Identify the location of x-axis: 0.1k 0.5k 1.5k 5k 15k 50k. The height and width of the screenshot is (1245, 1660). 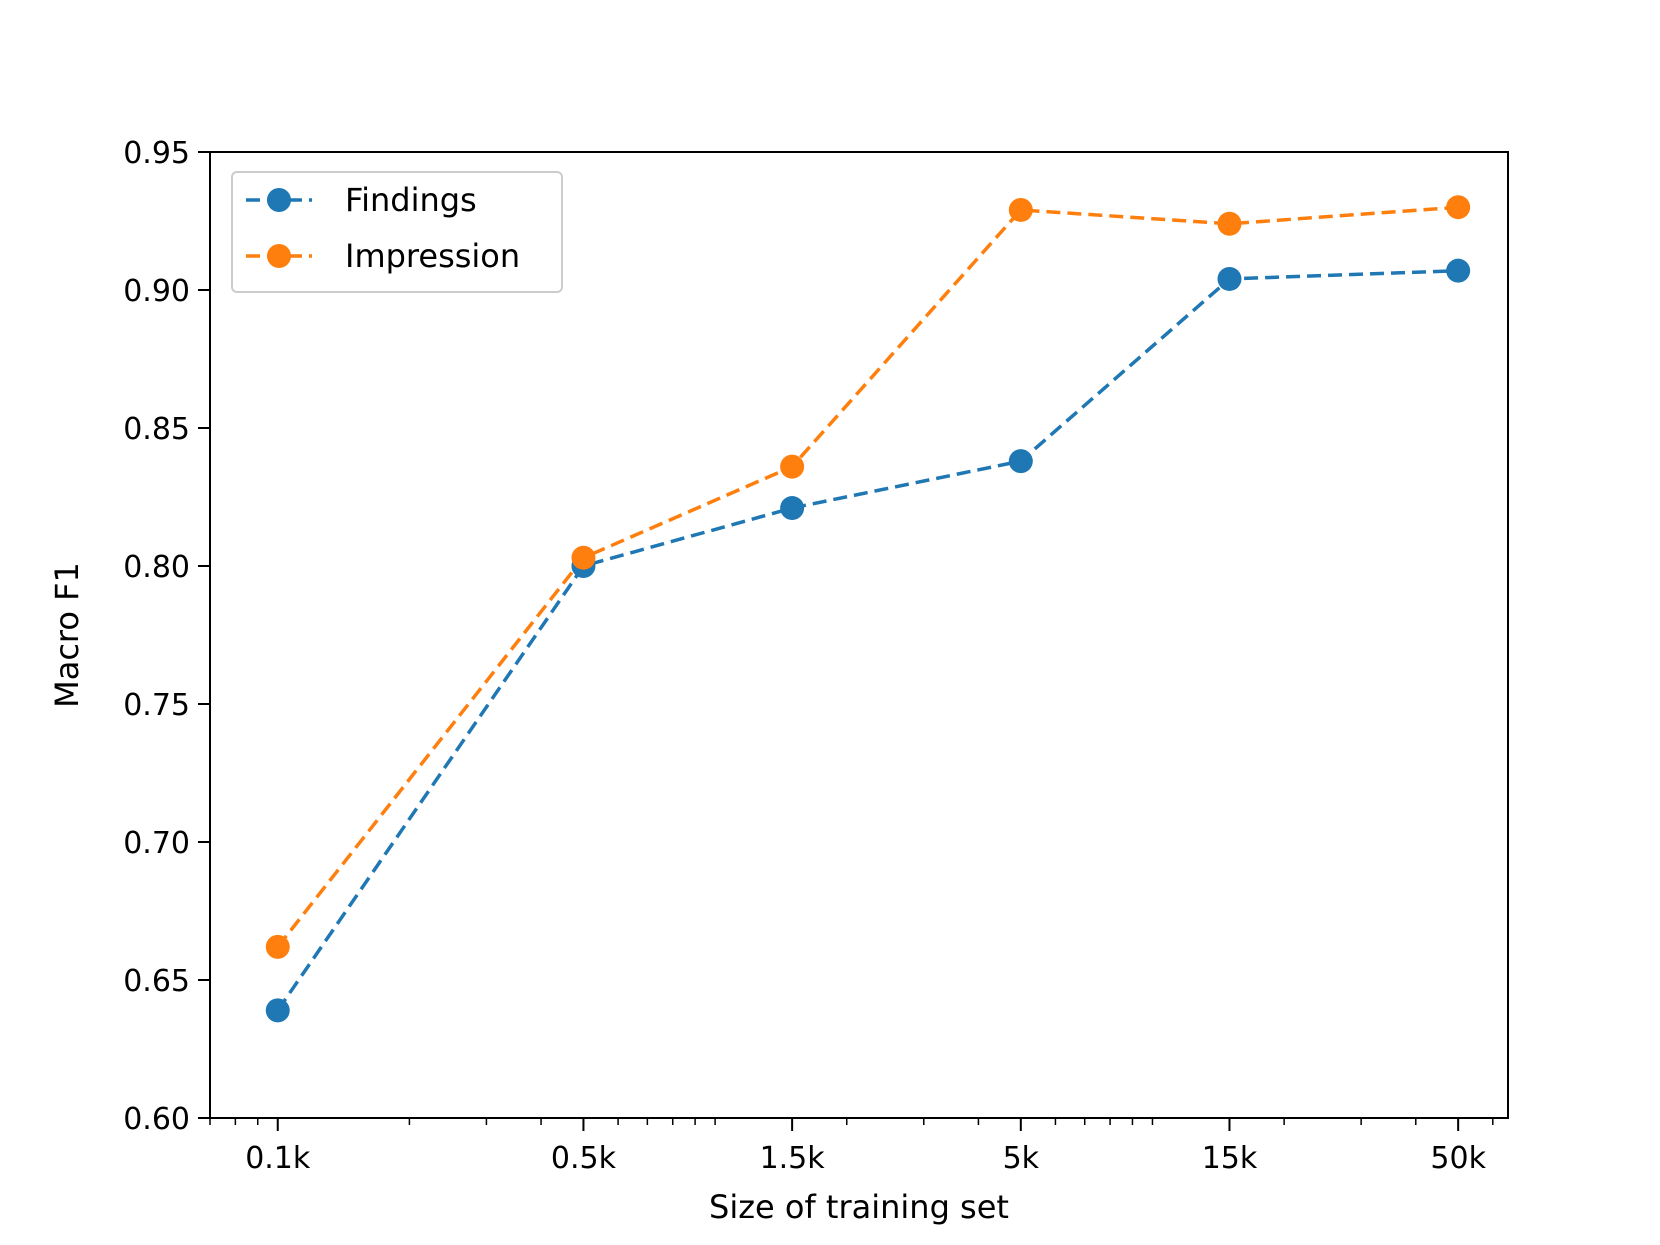
(851, 1147).